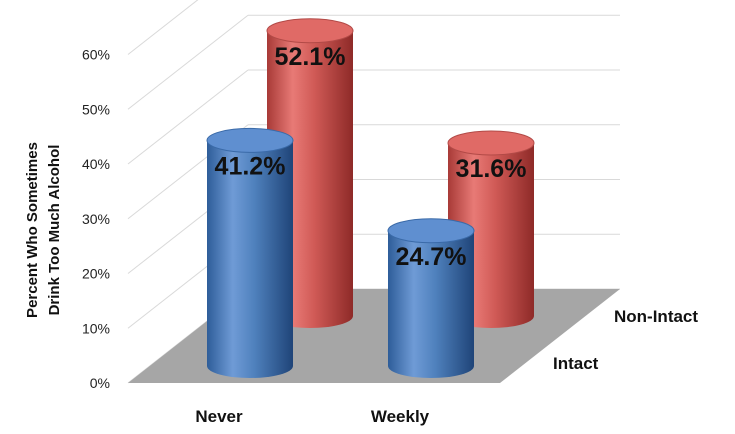 The width and height of the screenshot is (735, 434). I want to click on bar-intact-weekly, so click(431, 304).